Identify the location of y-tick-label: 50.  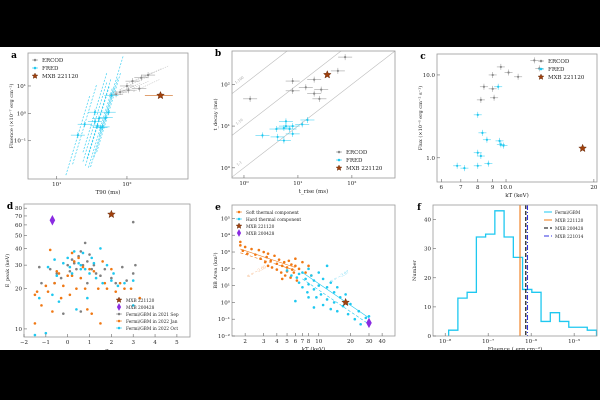
(18, 236).